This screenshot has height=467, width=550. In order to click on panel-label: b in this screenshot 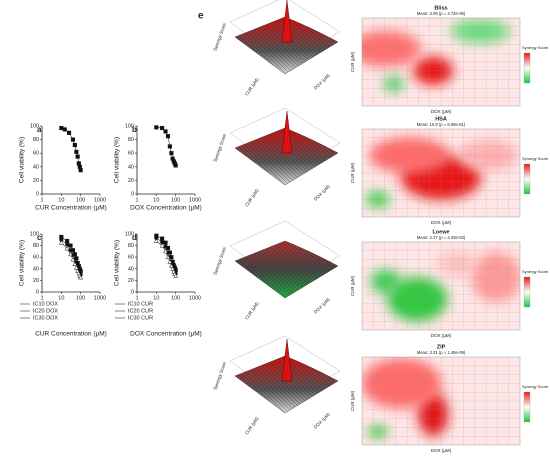, I will do `click(134, 129)`.